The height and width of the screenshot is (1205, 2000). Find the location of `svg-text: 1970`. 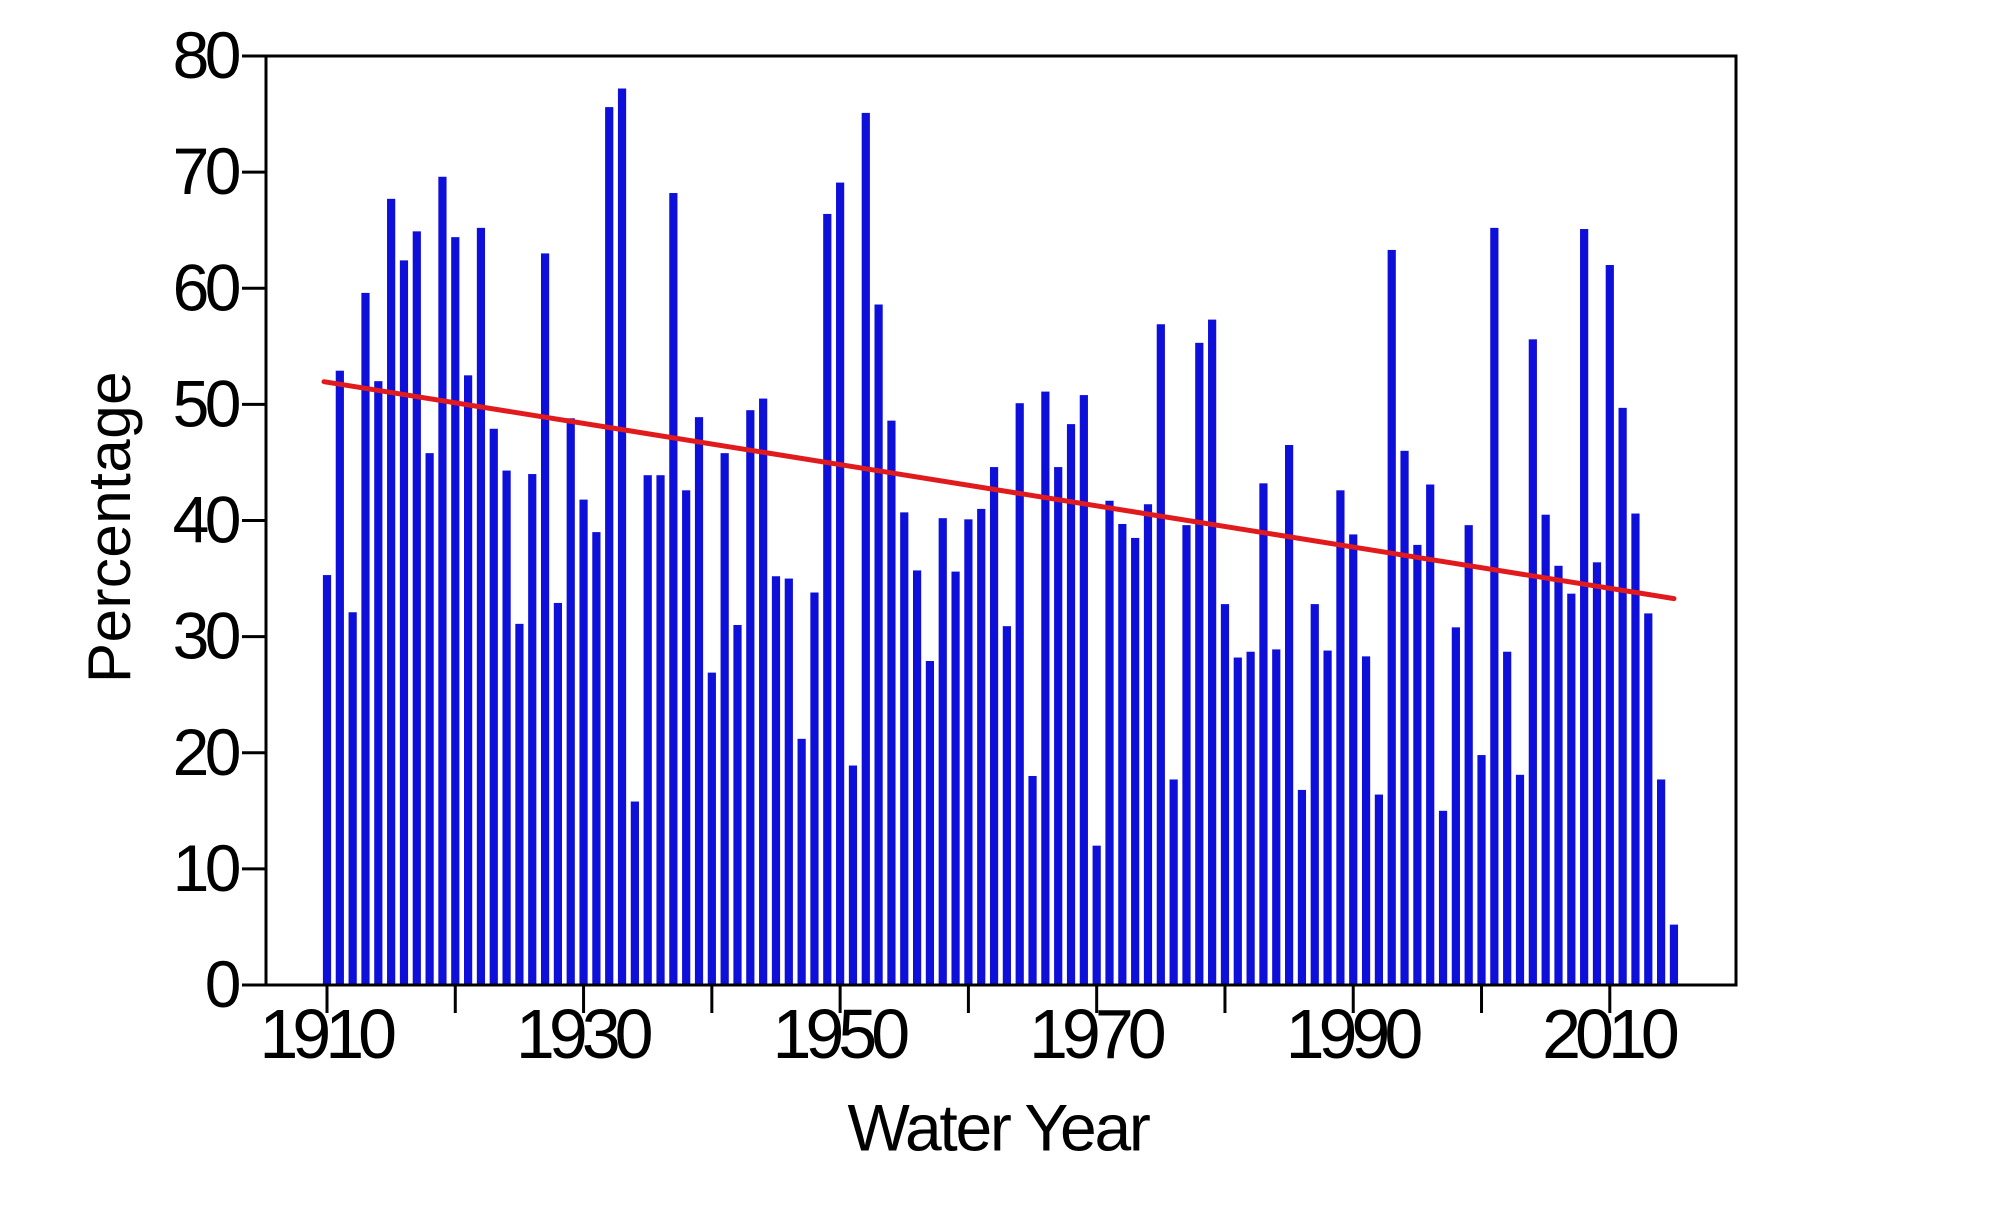

svg-text: 1970 is located at coordinates (1097, 1034).